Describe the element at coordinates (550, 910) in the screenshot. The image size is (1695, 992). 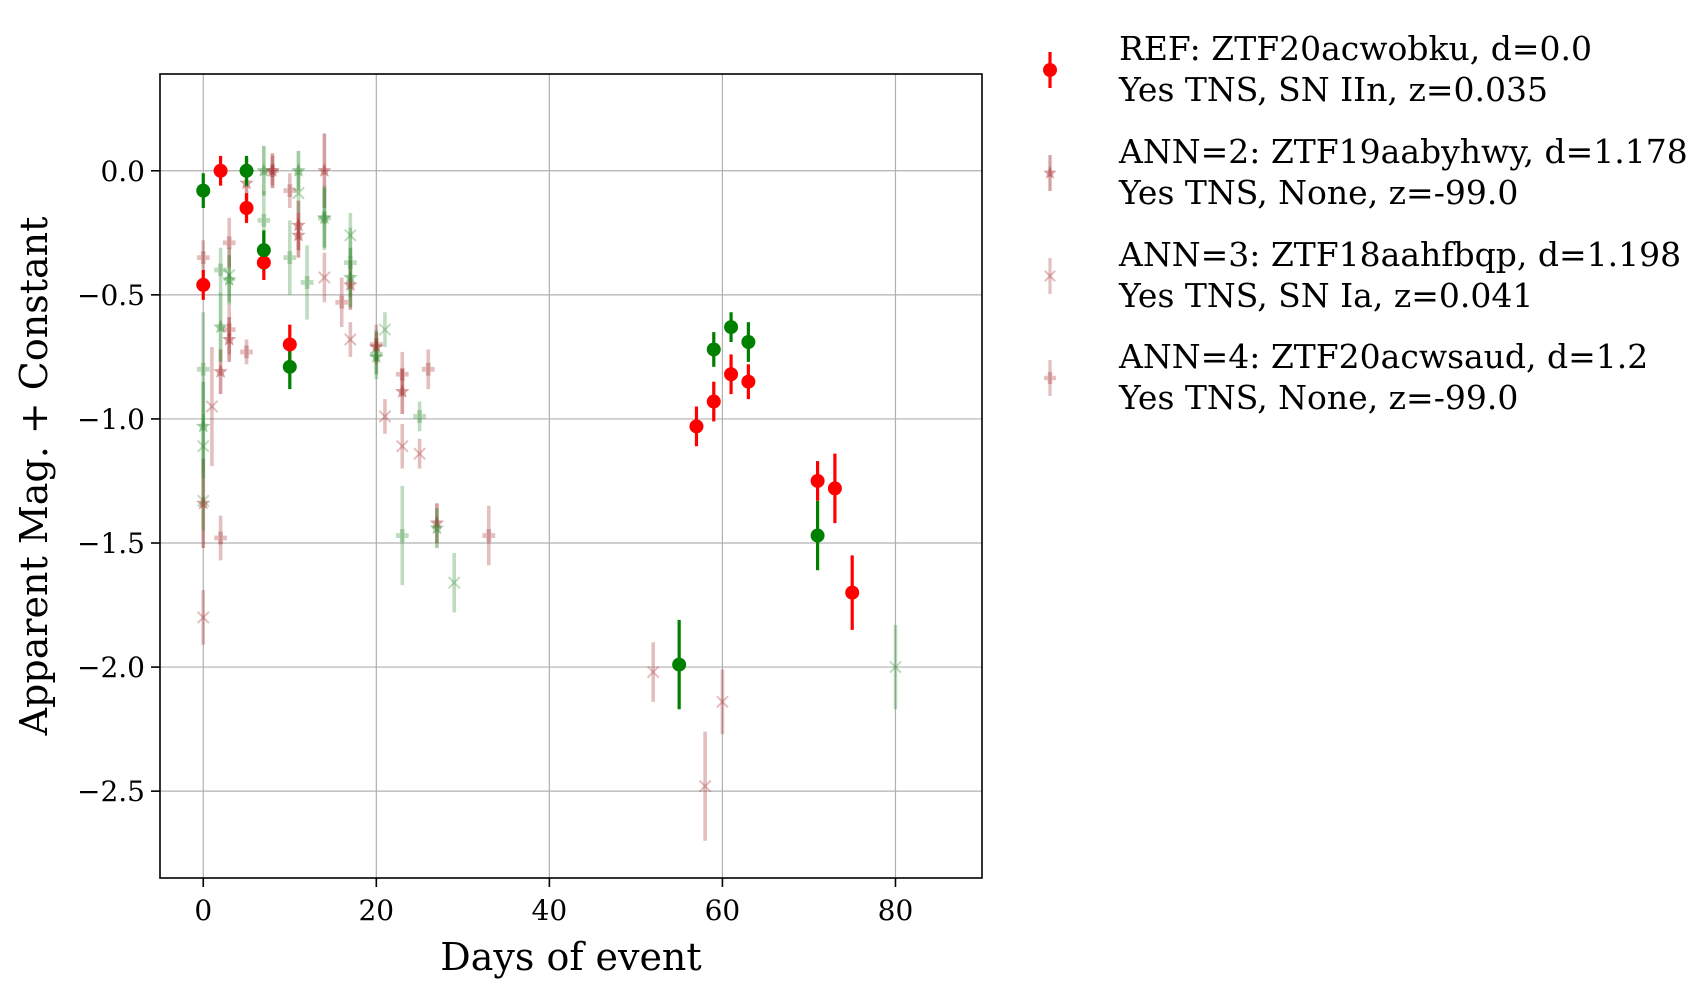
I see `x-tick-label: 40` at that location.